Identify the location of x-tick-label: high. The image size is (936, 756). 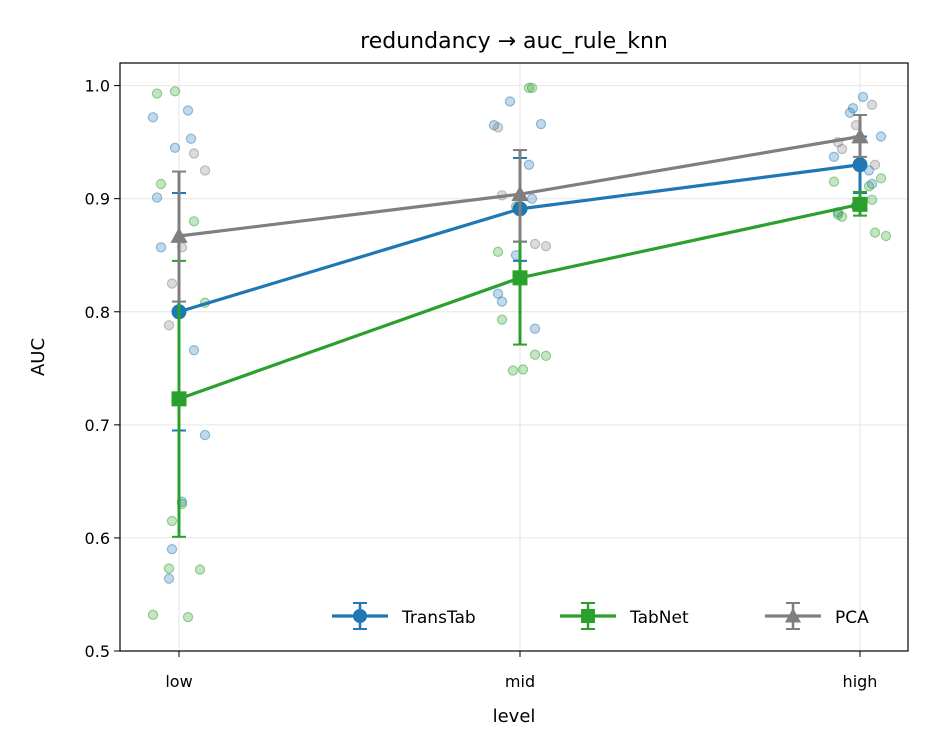
(860, 681).